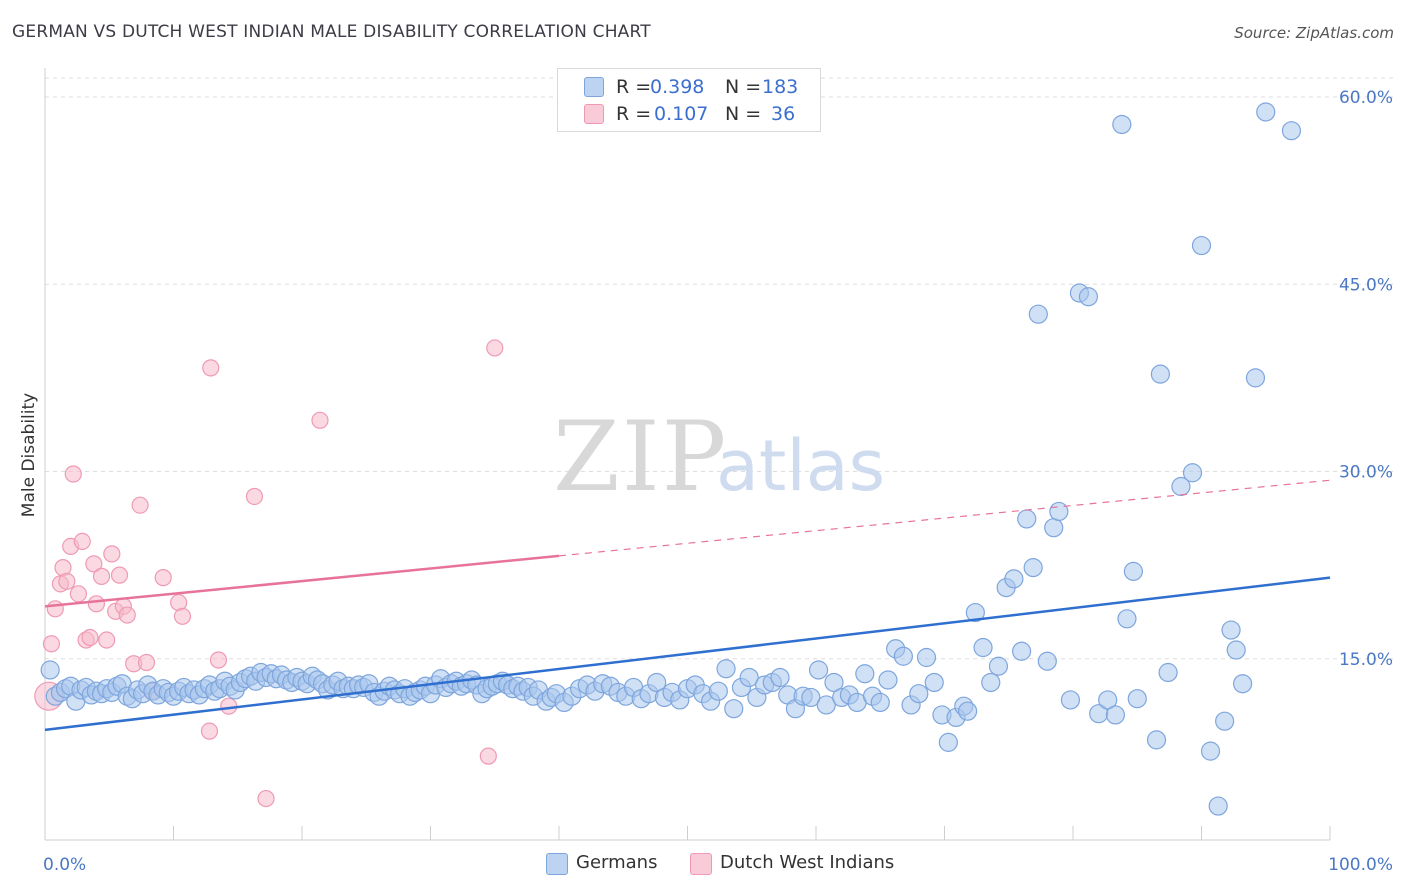 This screenshot has width=1406, height=892. What do you see at coordinates (1366, 98) in the screenshot?
I see `y-tick-label-3: 60.0%` at bounding box center [1366, 98].